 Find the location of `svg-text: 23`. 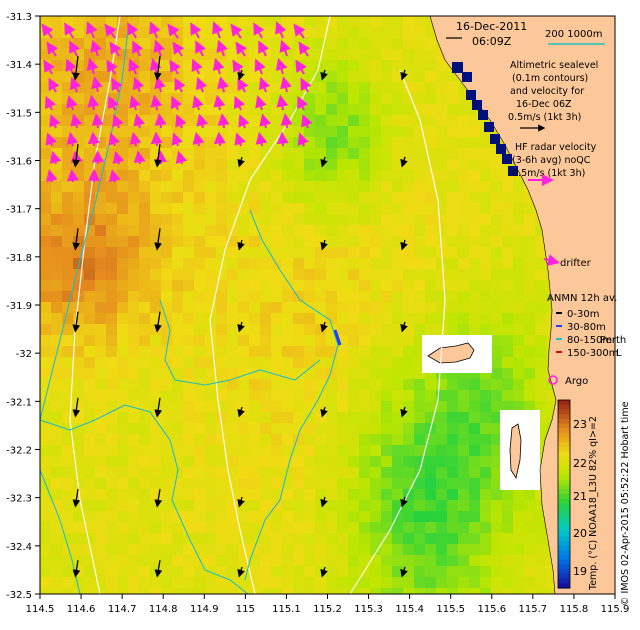

svg-text: 23 is located at coordinates (580, 424).